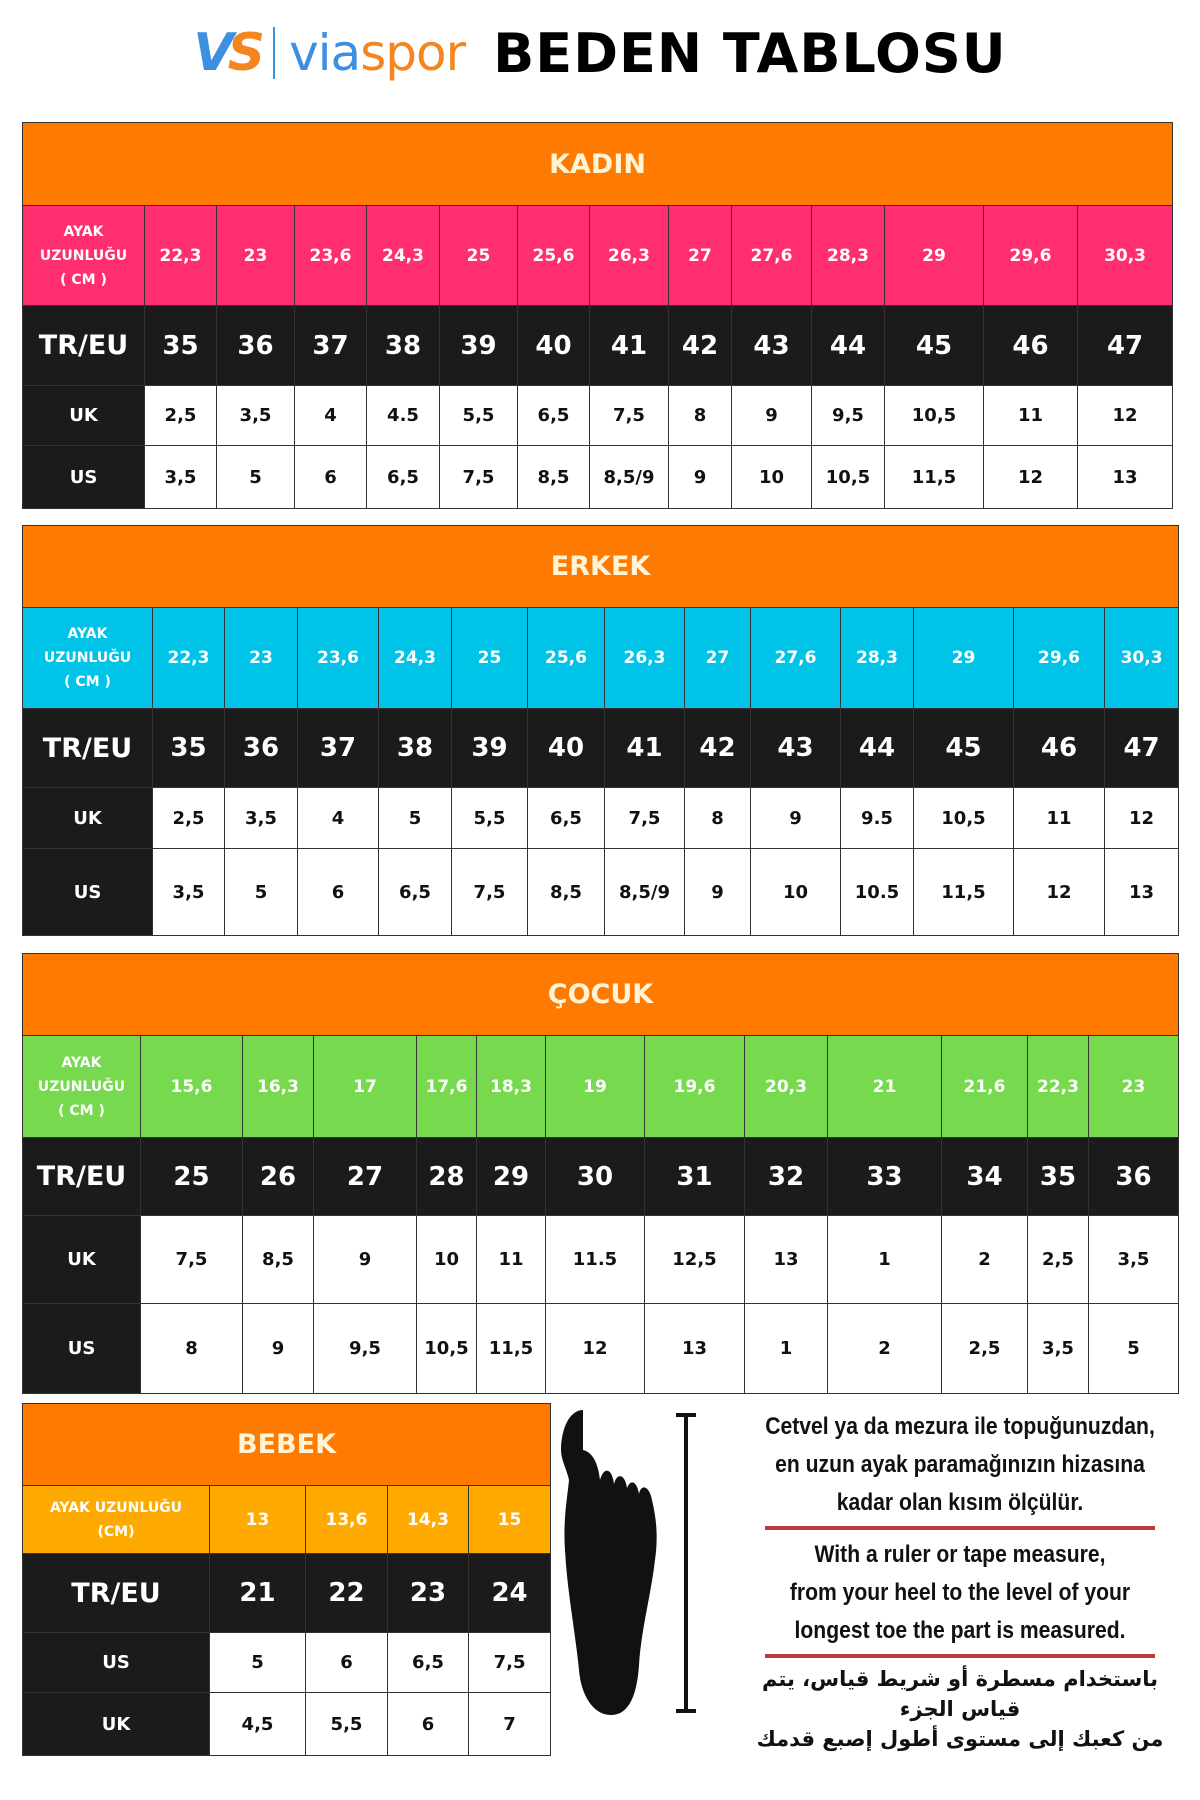  Describe the element at coordinates (446, 1086) in the screenshot. I see `size-cell: 17,6` at that location.